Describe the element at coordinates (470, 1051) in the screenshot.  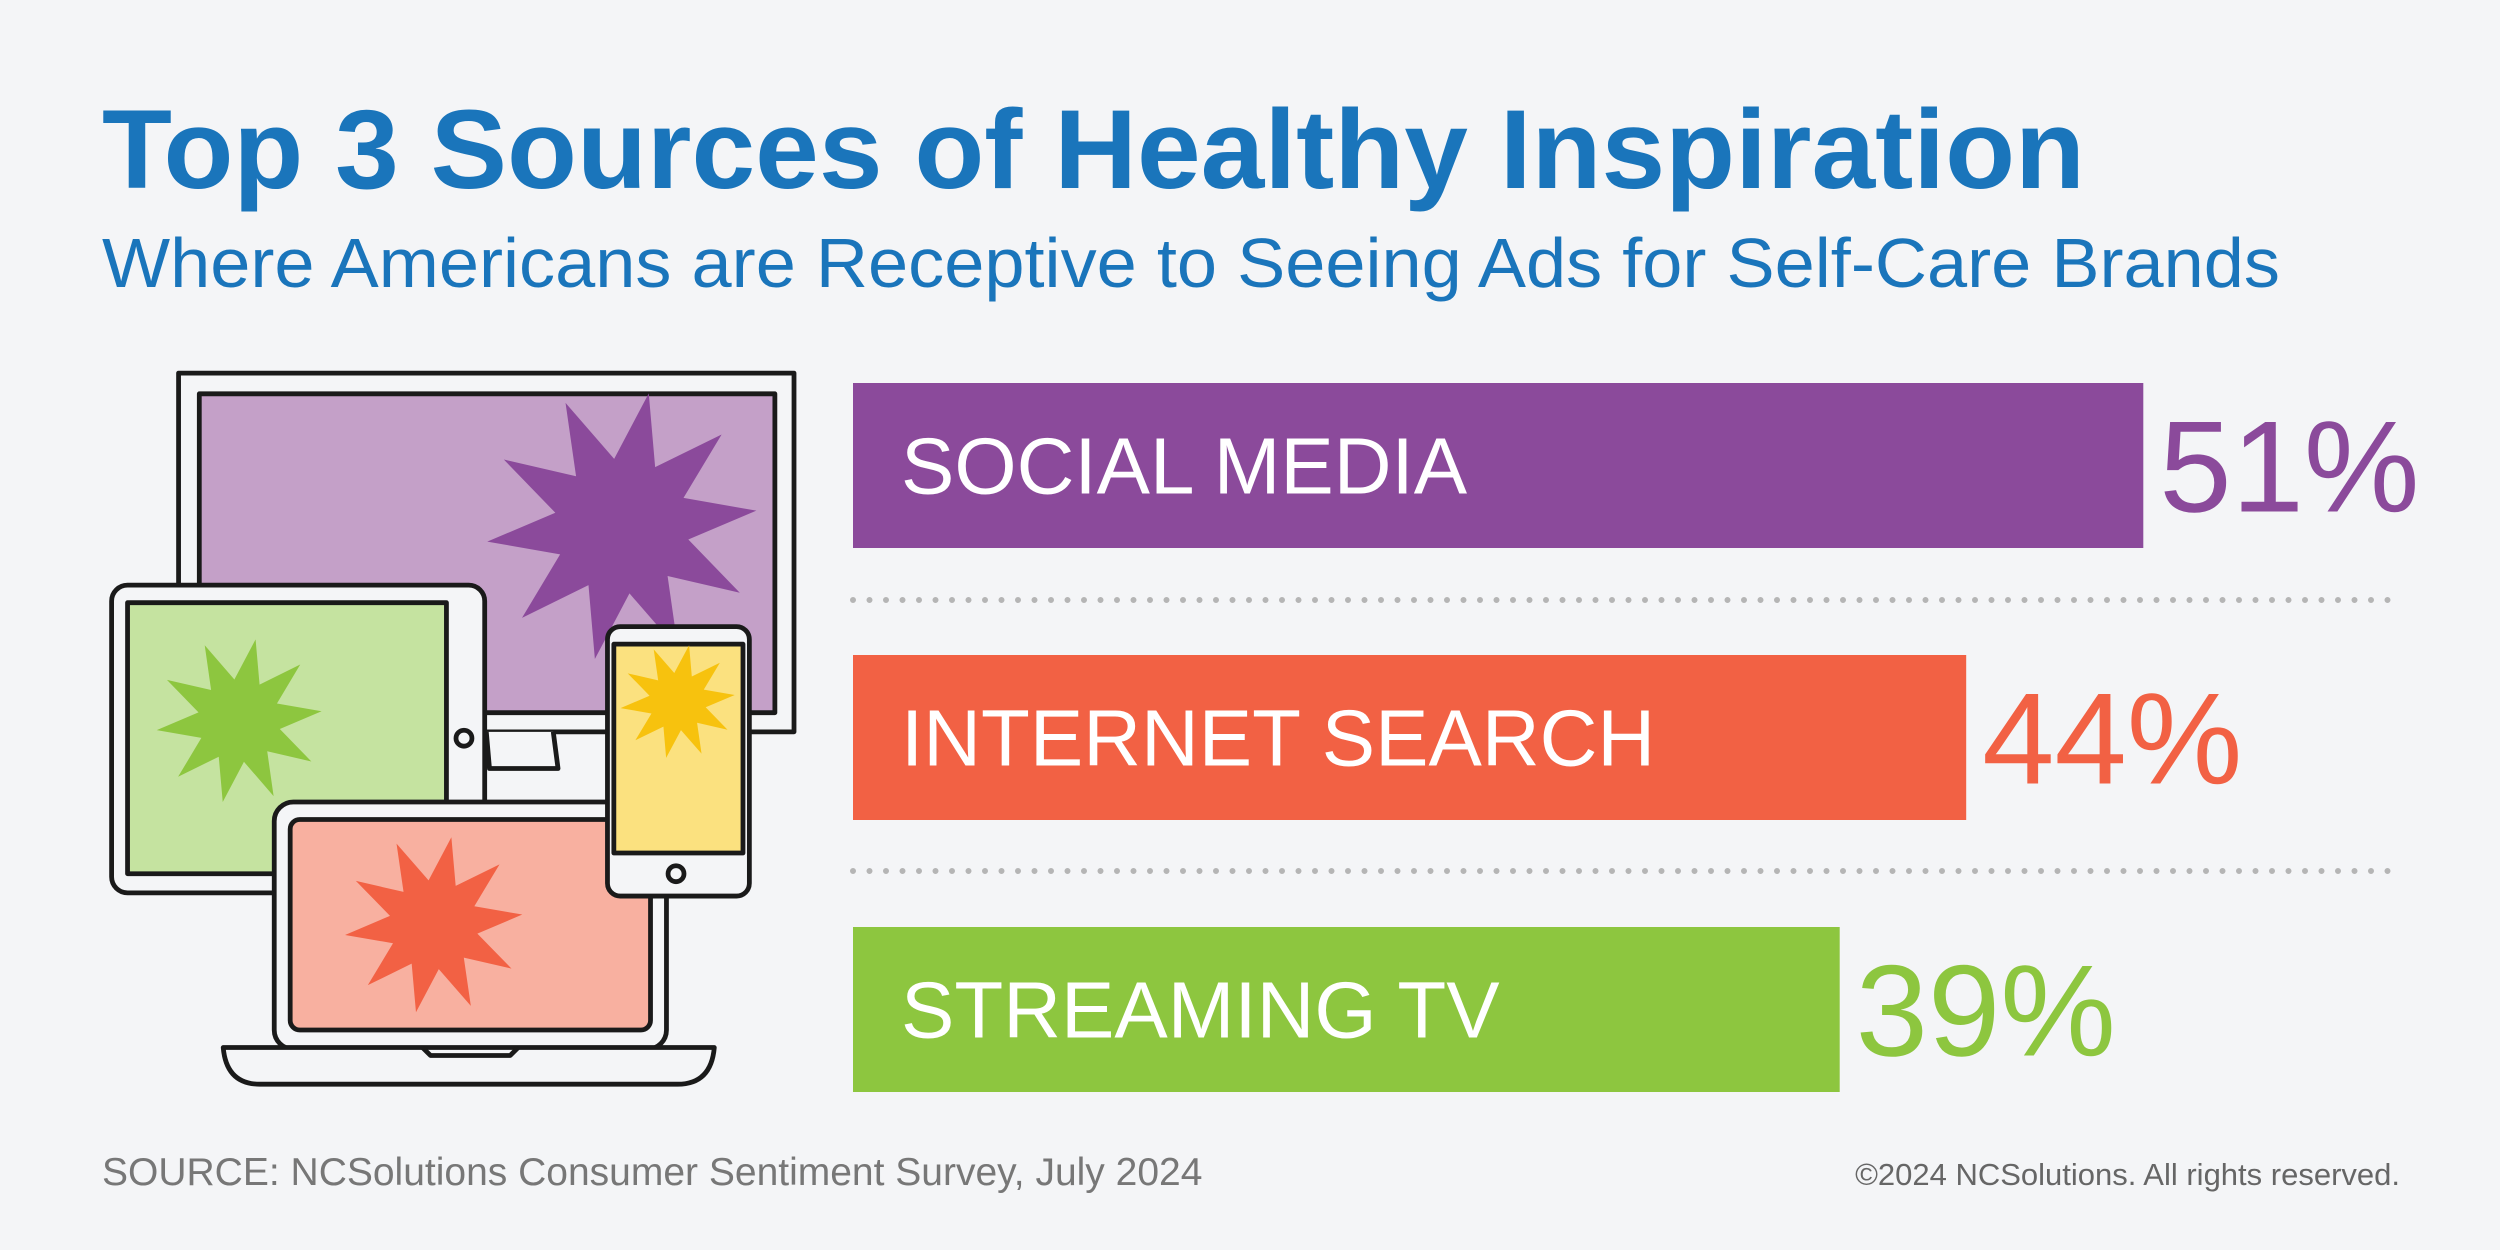
I see `laptop-notch` at that location.